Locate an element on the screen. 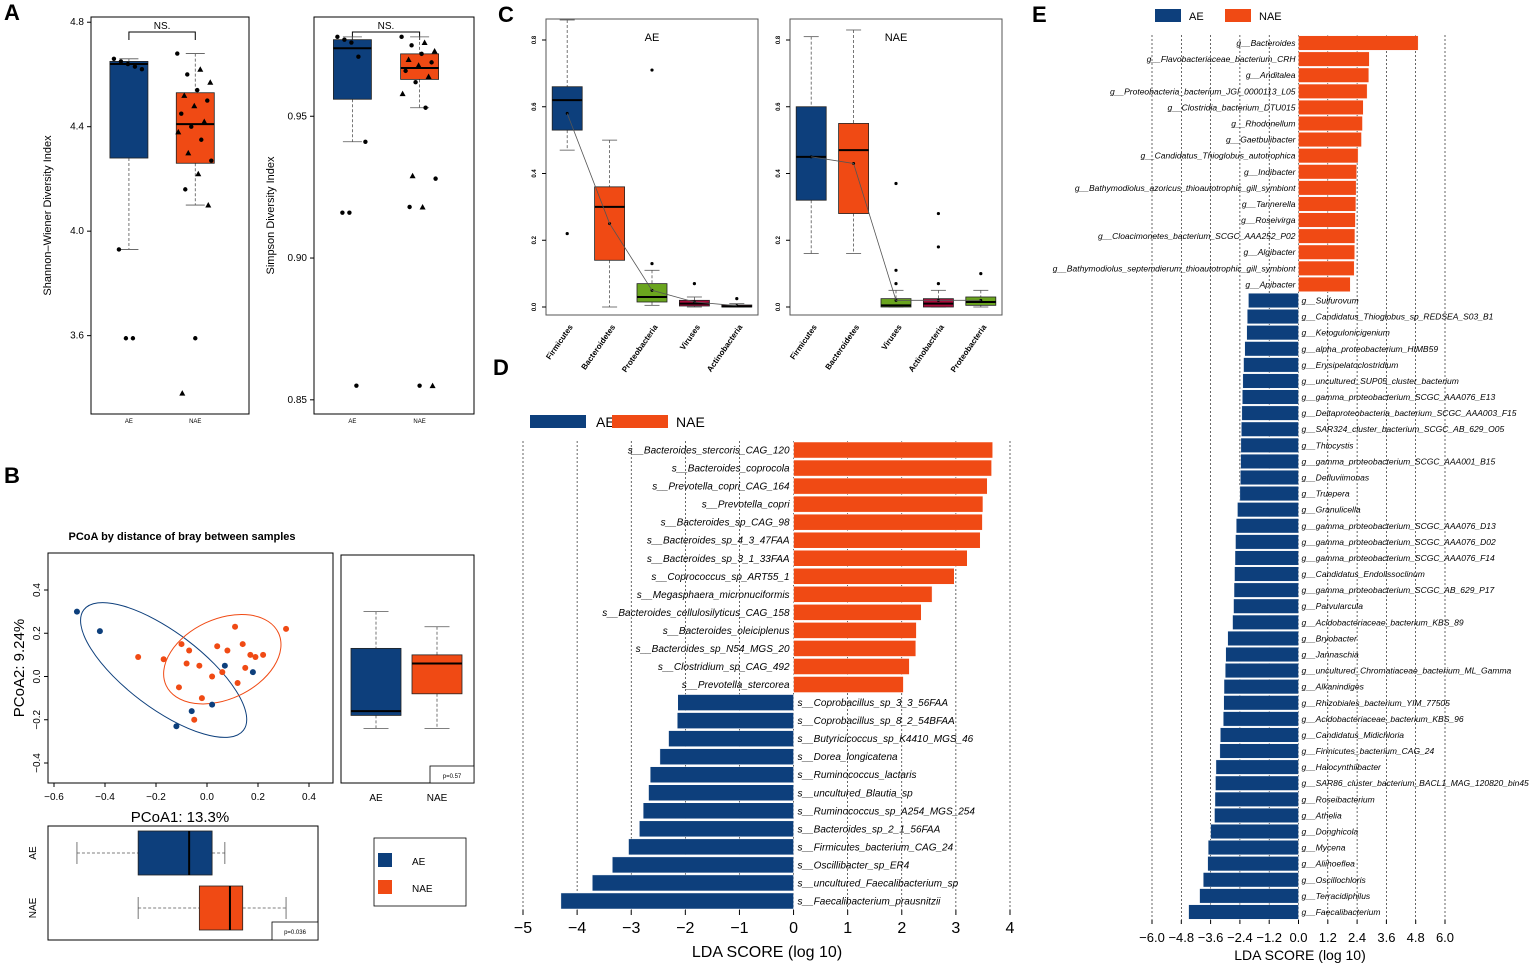 The image size is (1536, 963). e-bar-label: g__Acidobacteriaceae_bacterium_KBS_89 is located at coordinates (1383, 622).